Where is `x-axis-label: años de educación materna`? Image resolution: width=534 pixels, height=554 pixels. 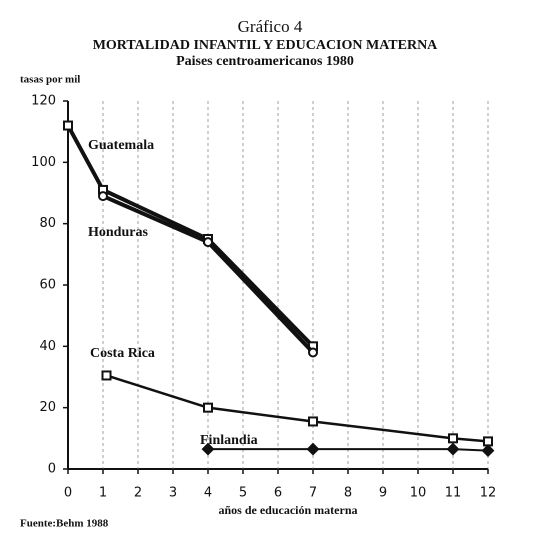
x-axis-label: años de educación materna is located at coordinates (288, 510).